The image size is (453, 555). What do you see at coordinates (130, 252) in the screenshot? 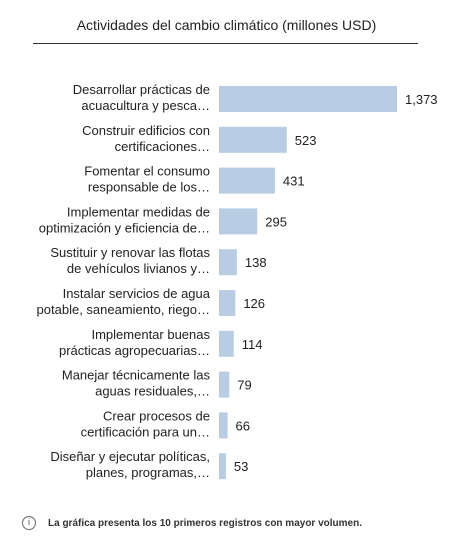
I see `category-label-4-line-0: Sustituir y renovar las flotas` at bounding box center [130, 252].